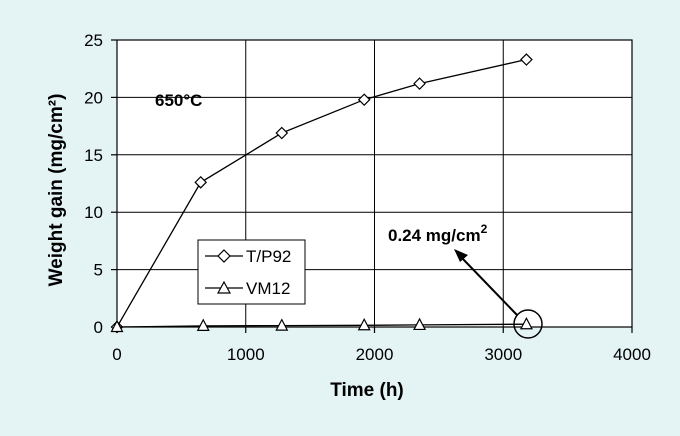 This screenshot has height=436, width=680. What do you see at coordinates (93, 40) in the screenshot?
I see `y-tick-label: 25` at bounding box center [93, 40].